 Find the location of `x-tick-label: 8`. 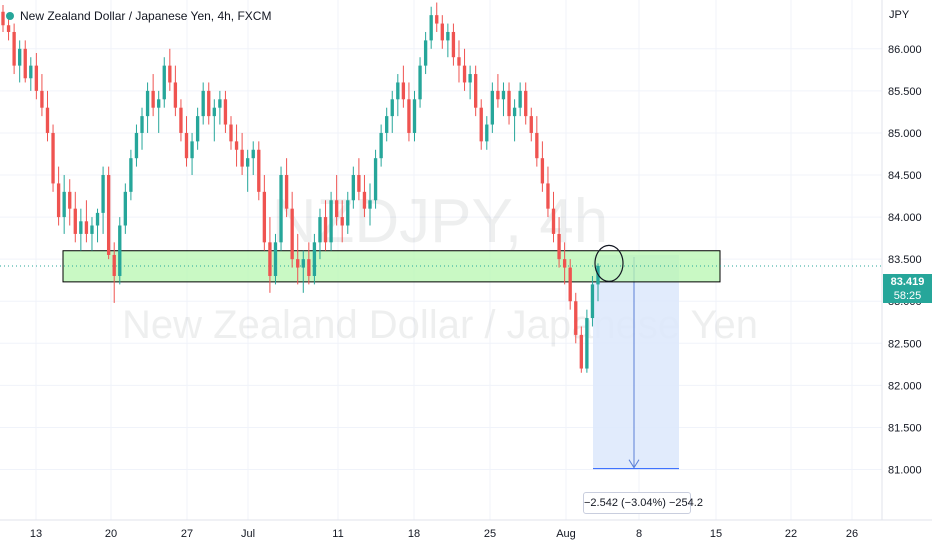

x-tick-label: 8 is located at coordinates (639, 534).